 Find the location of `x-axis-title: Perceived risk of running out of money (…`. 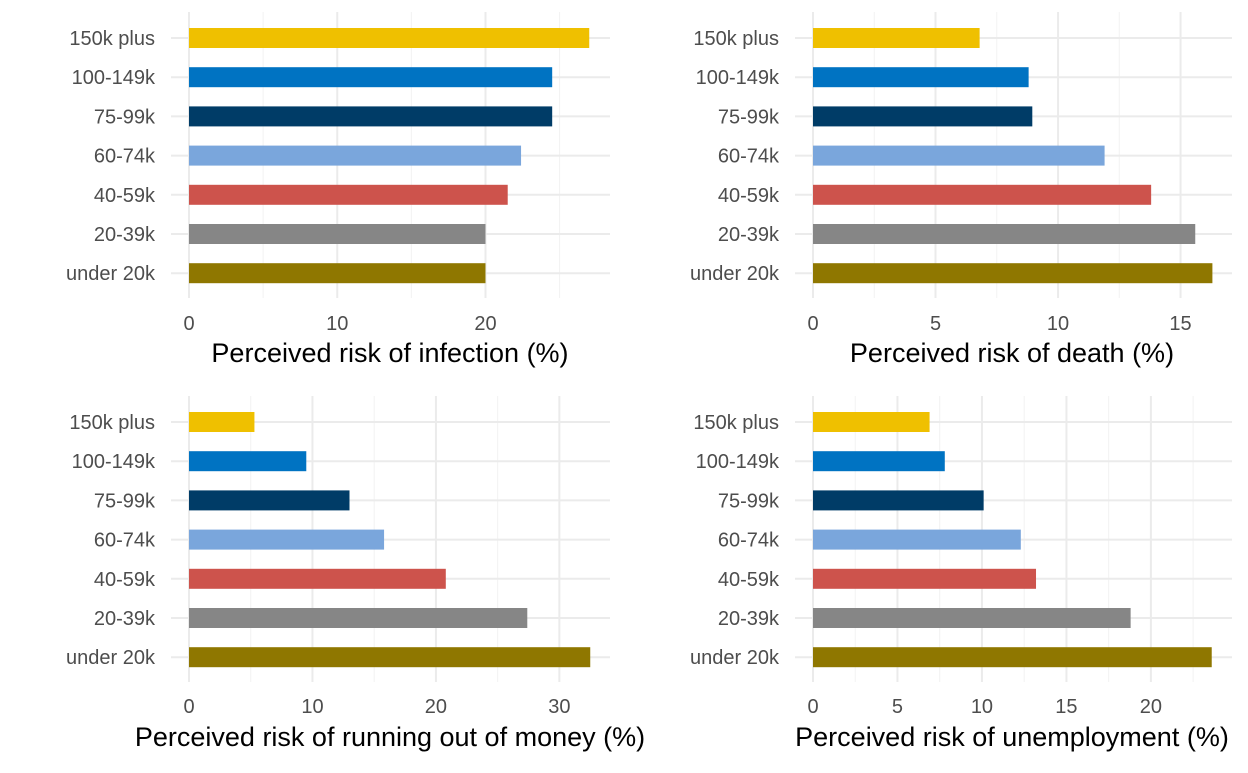

x-axis-title: Perceived risk of running out of money (… is located at coordinates (390, 737).